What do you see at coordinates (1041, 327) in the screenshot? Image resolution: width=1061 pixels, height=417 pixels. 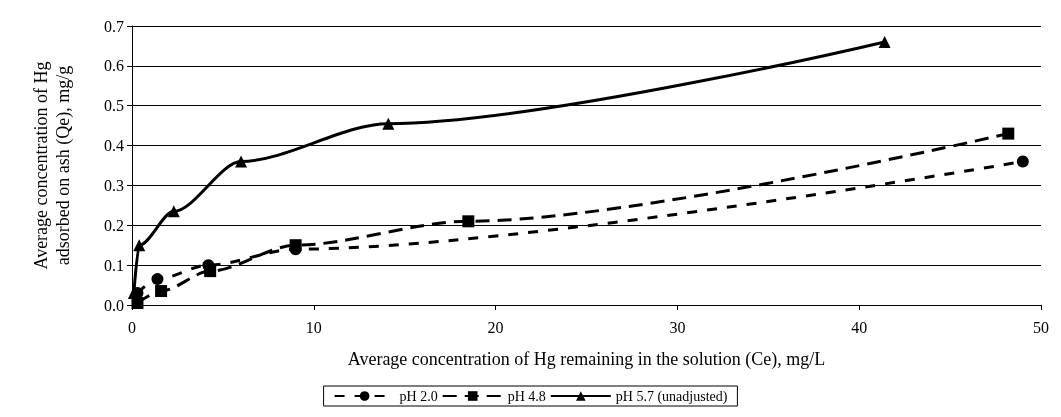 I see `x-tick-label: 50` at bounding box center [1041, 327].